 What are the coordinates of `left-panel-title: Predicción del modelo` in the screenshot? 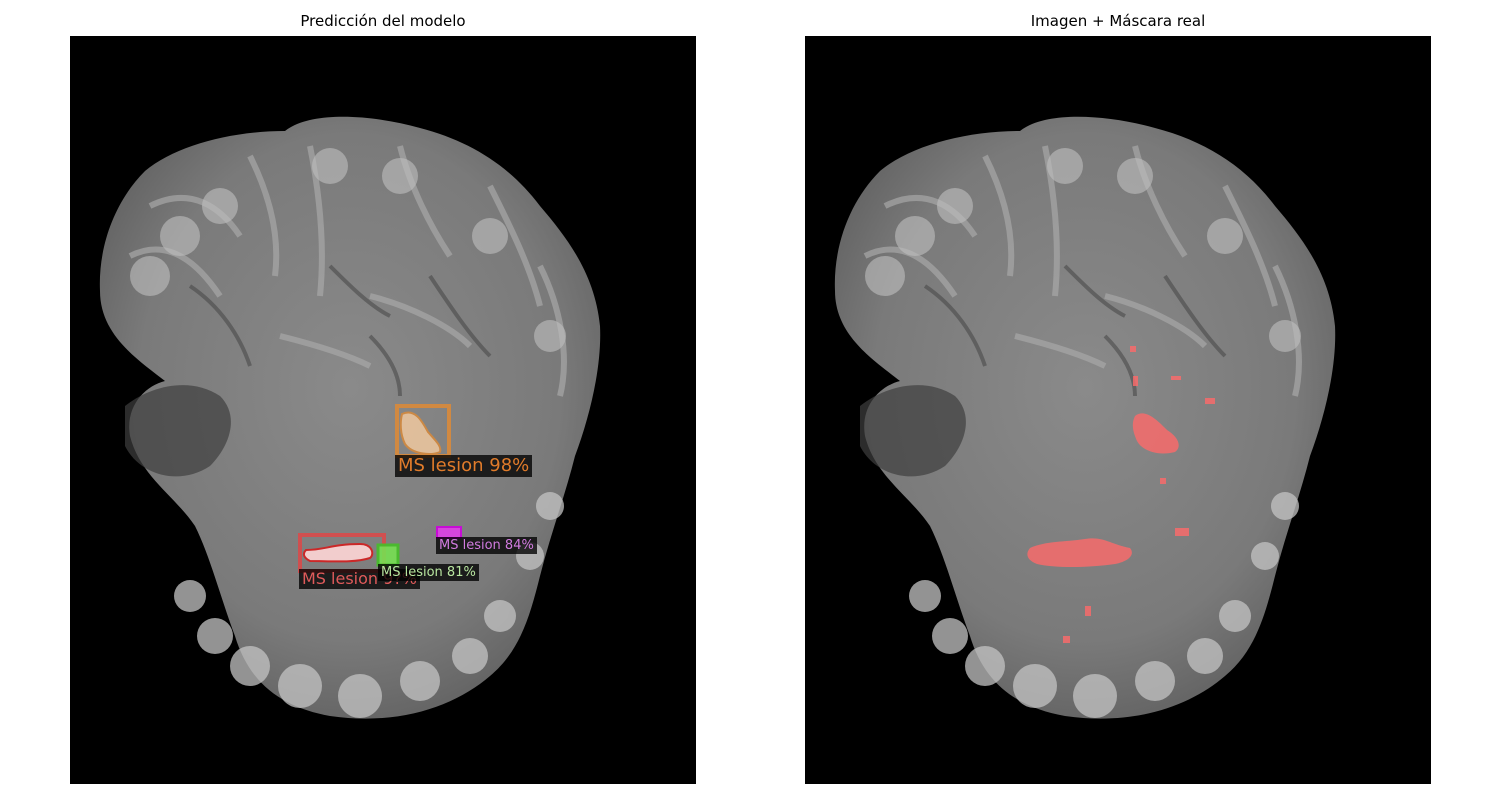 It's located at (383, 21).